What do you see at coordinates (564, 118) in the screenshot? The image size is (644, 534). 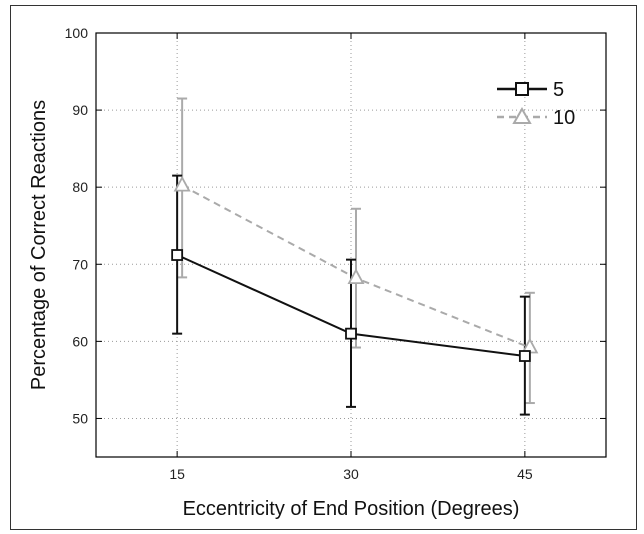 I see `legend-label-series-10: 10` at bounding box center [564, 118].